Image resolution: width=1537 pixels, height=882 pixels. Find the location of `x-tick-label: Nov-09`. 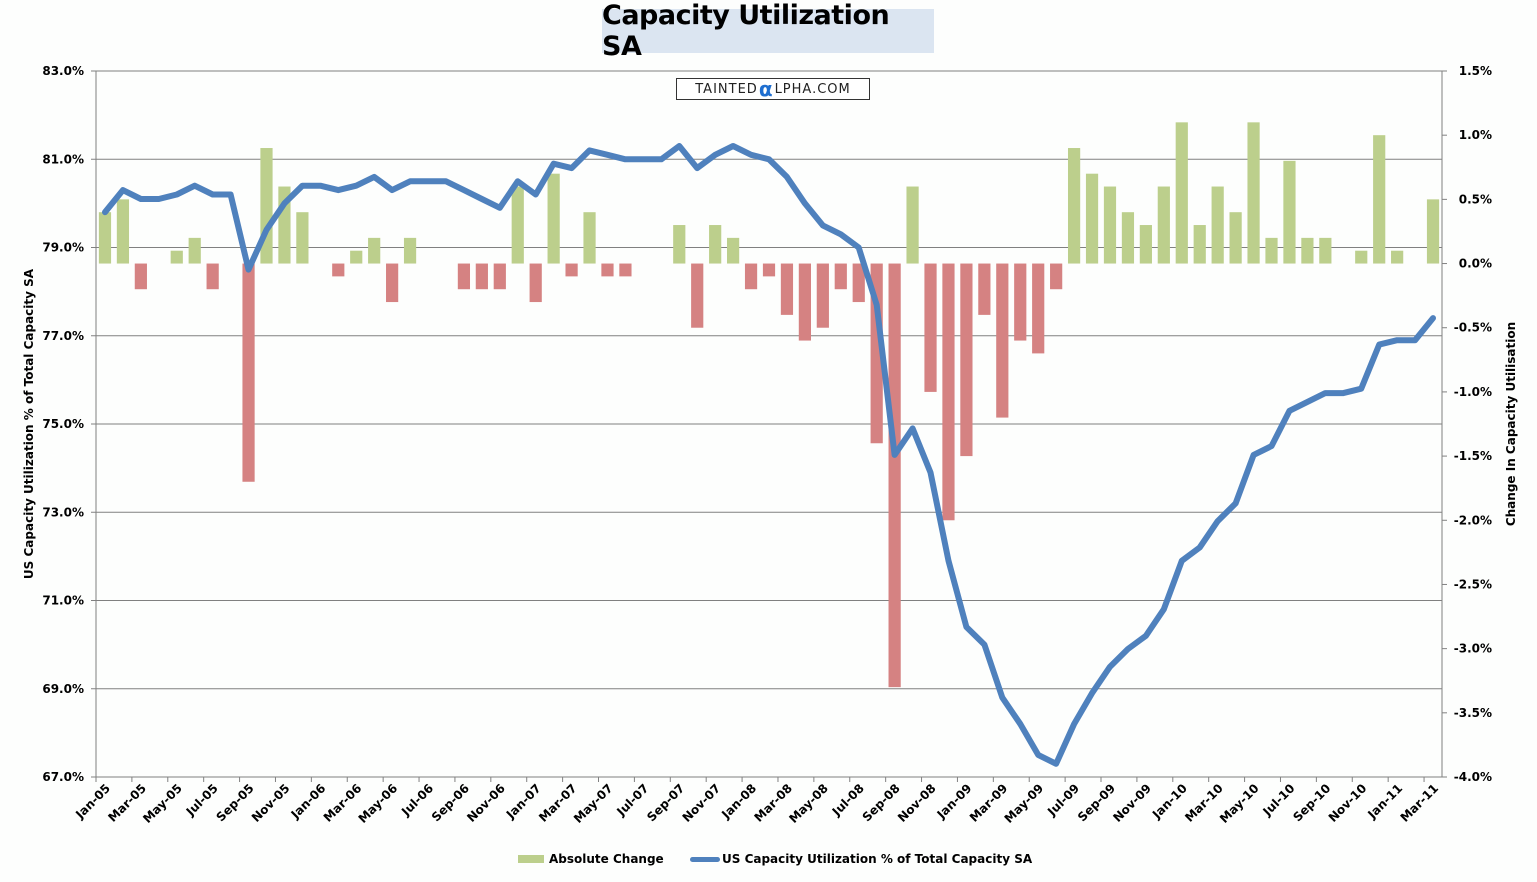

x-tick-label: Nov-09 is located at coordinates (1132, 803).